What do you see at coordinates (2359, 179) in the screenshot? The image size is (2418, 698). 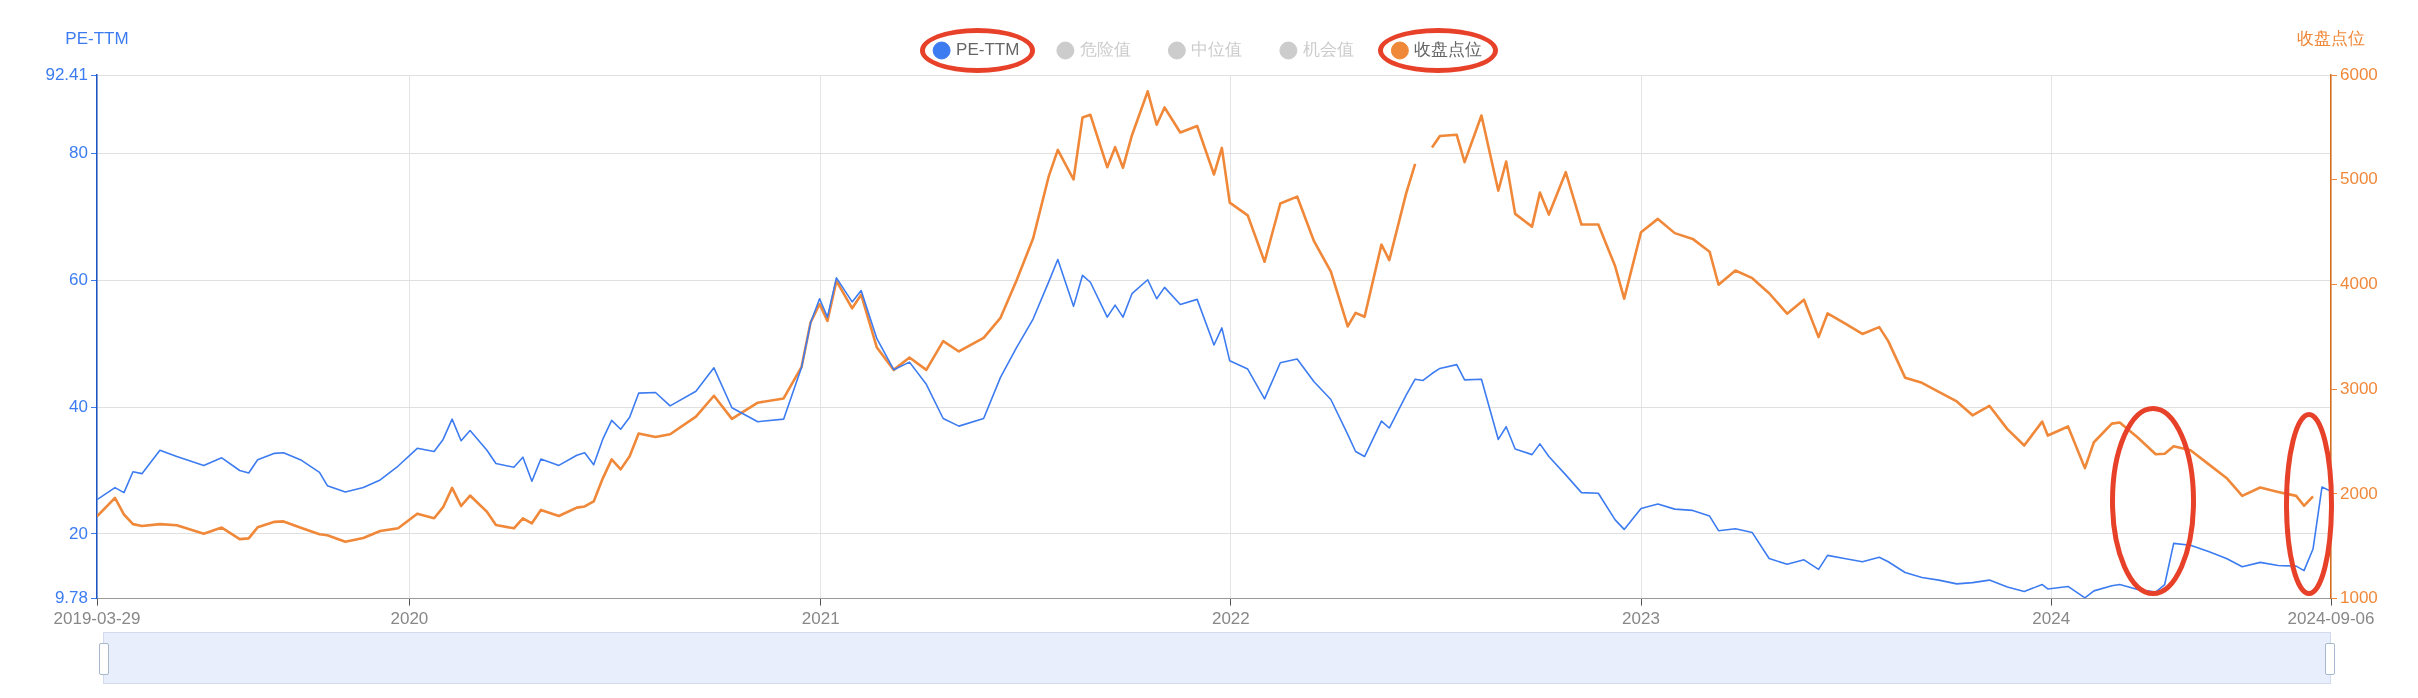 I see `y2-tick-label: 5000` at bounding box center [2359, 179].